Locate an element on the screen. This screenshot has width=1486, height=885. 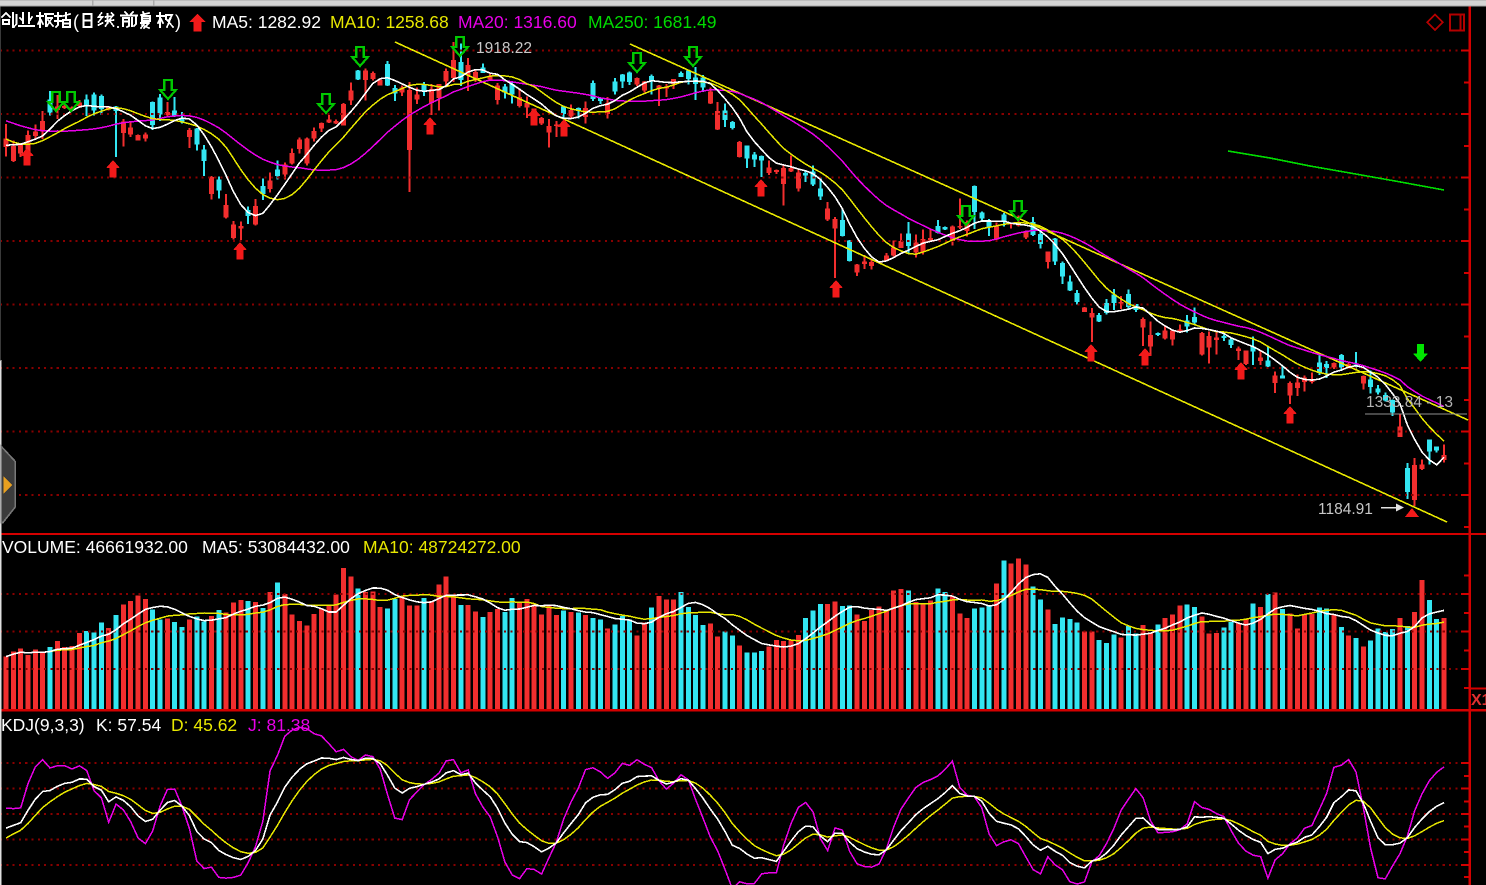
svg-text: J: 81.38 is located at coordinates (279, 725).